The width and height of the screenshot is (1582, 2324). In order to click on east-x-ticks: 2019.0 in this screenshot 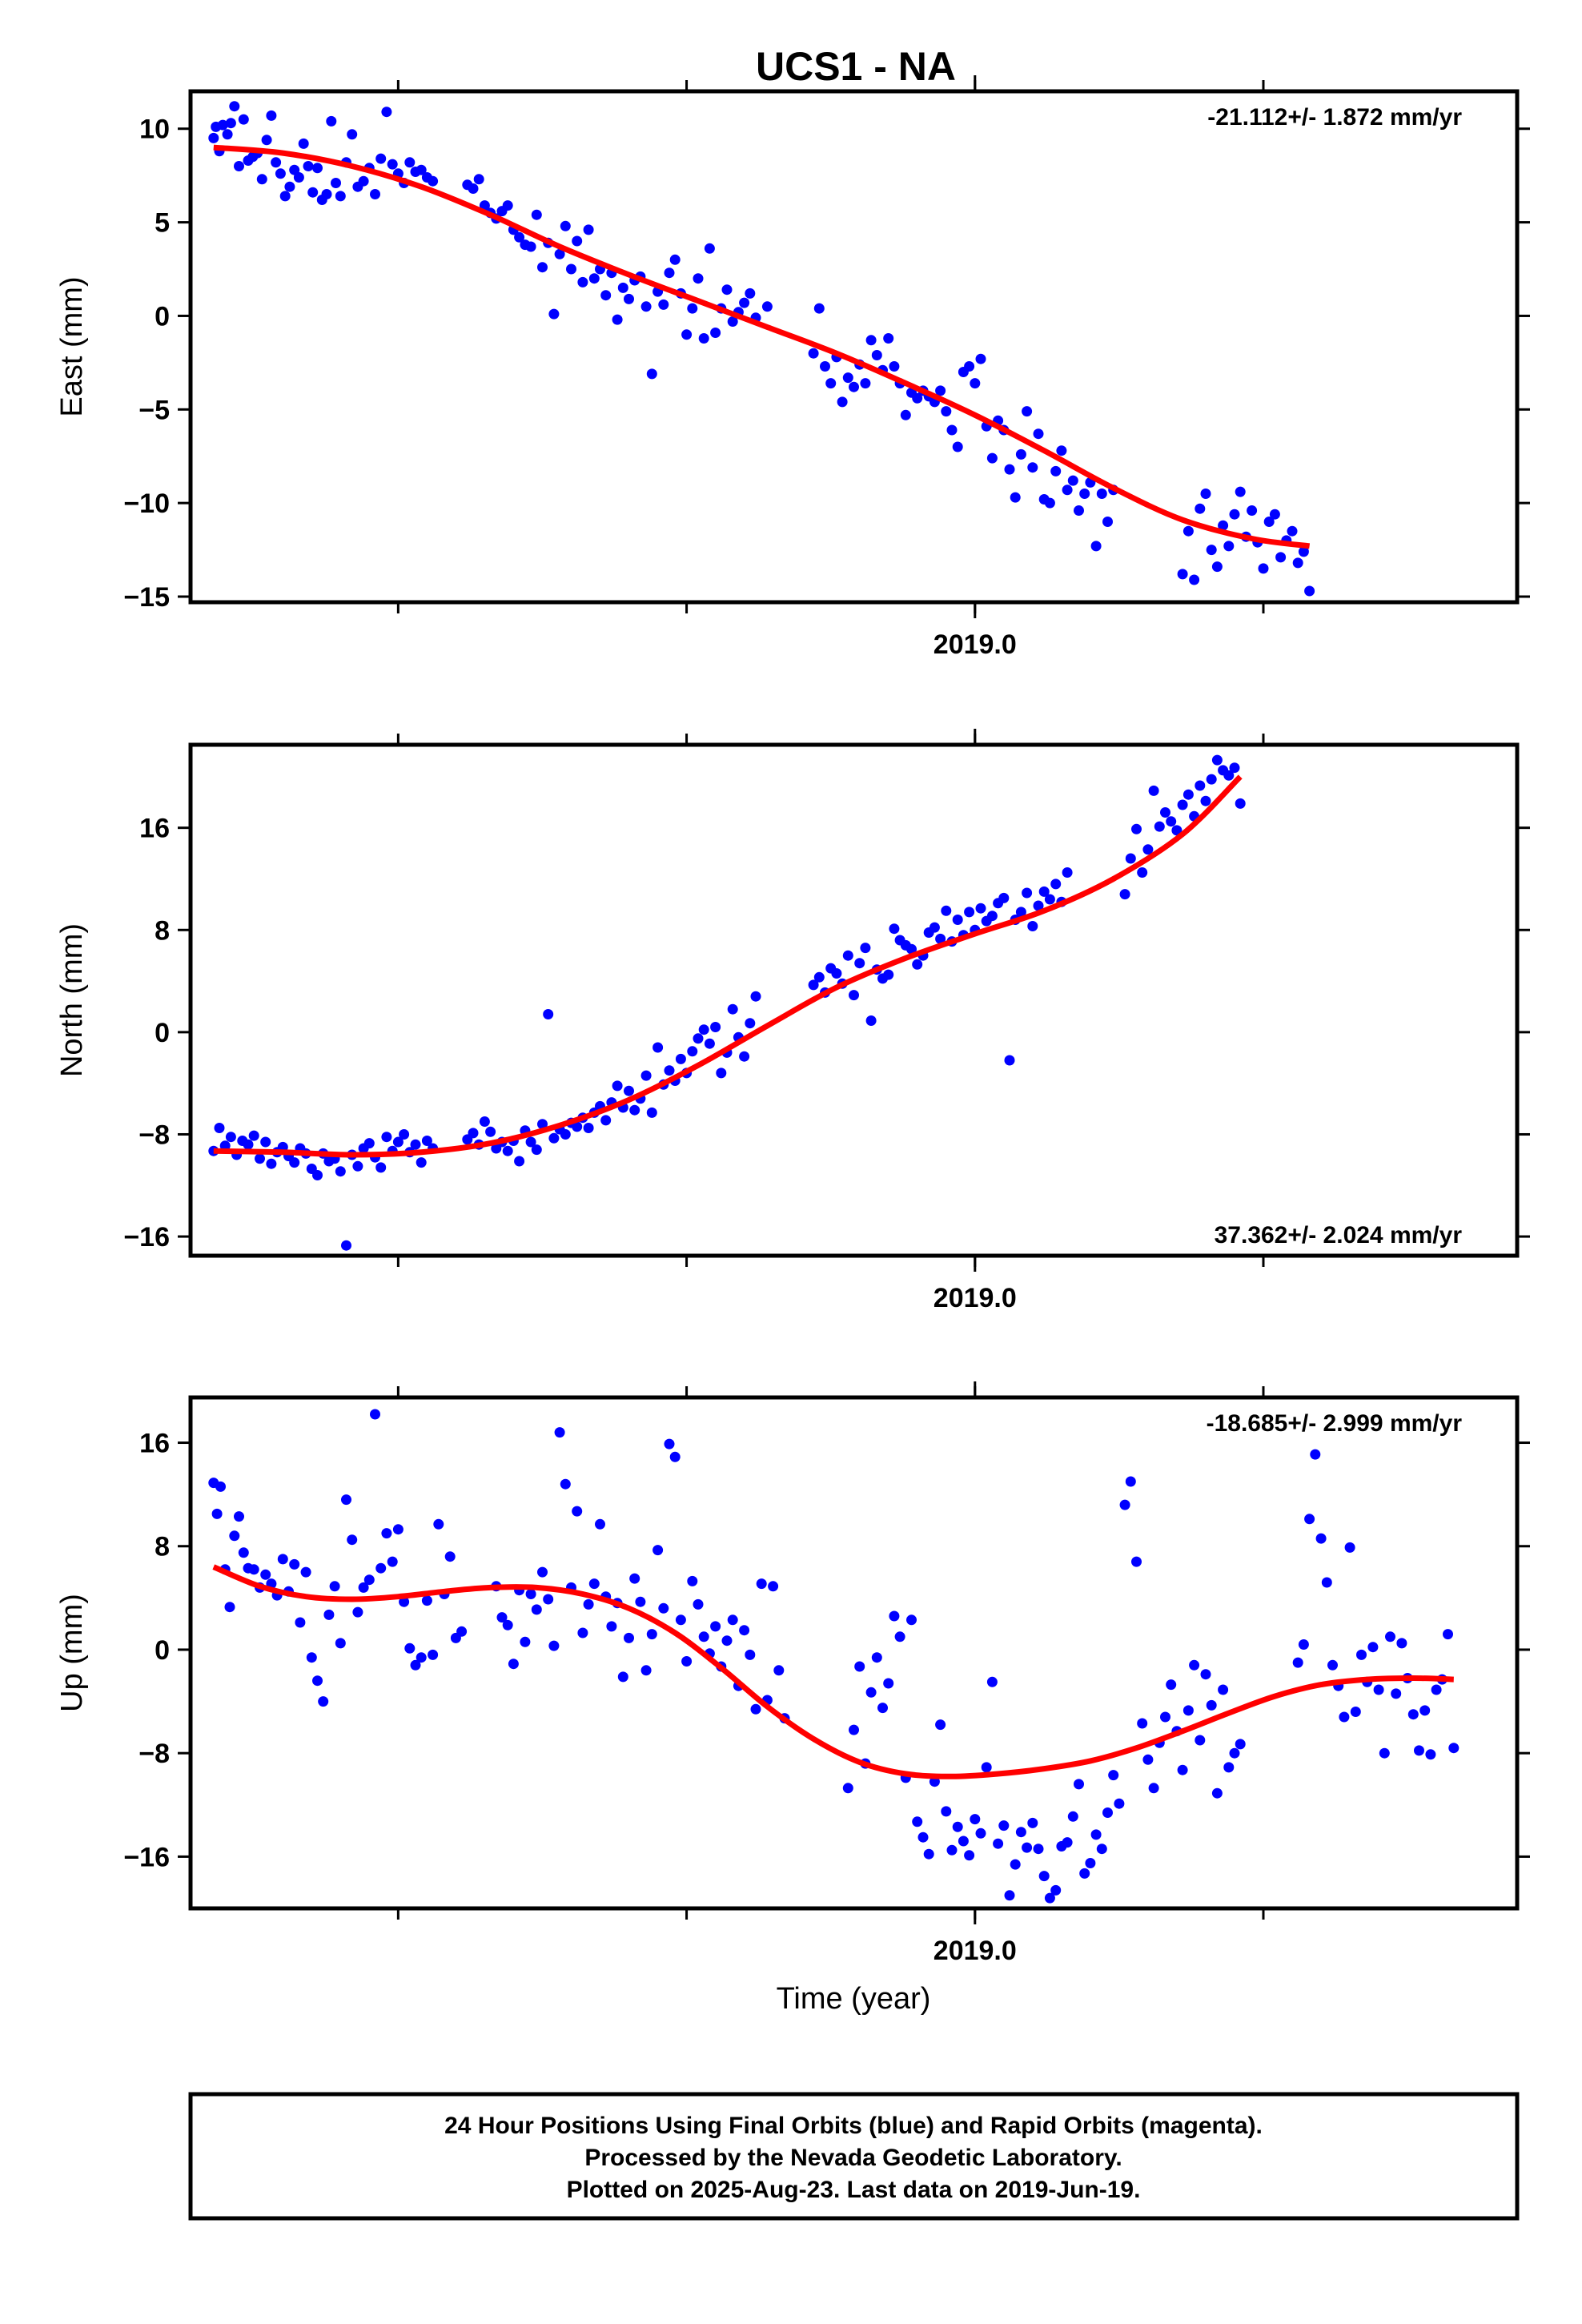, I will do `click(830, 367)`.